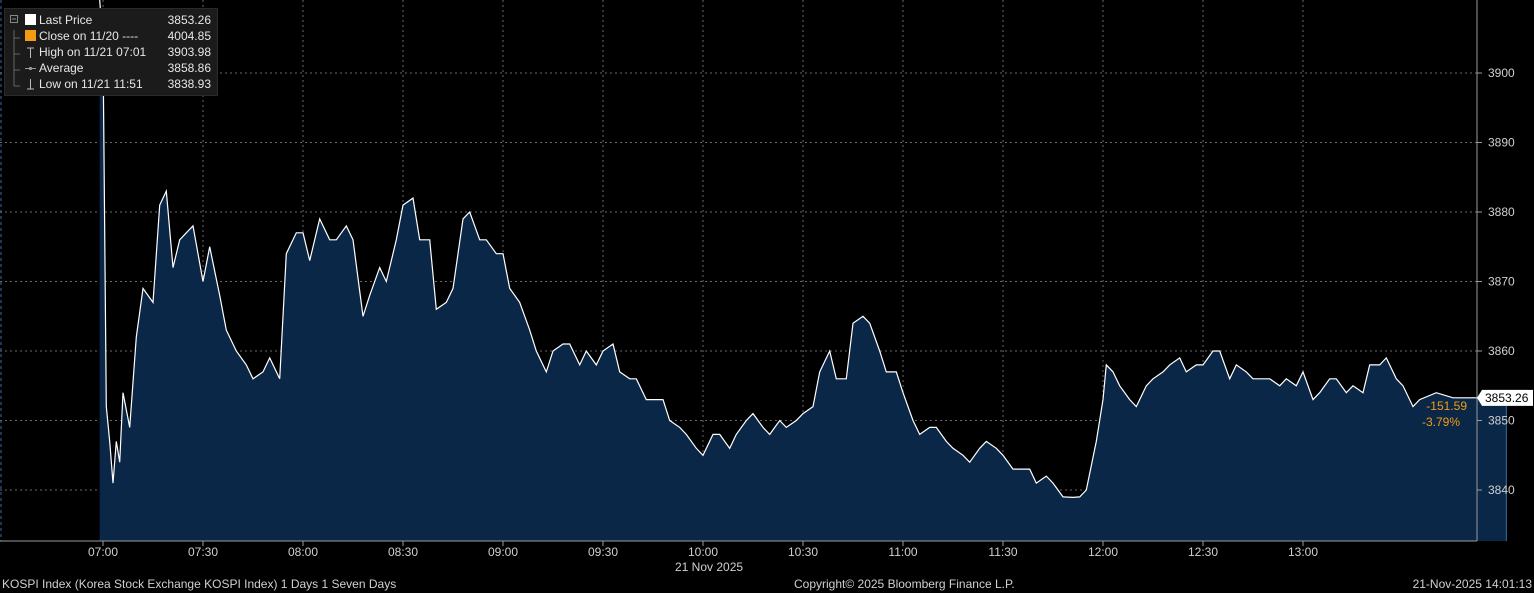 The height and width of the screenshot is (593, 1534). What do you see at coordinates (103, 552) in the screenshot?
I see `x-tick-label: 07:00` at bounding box center [103, 552].